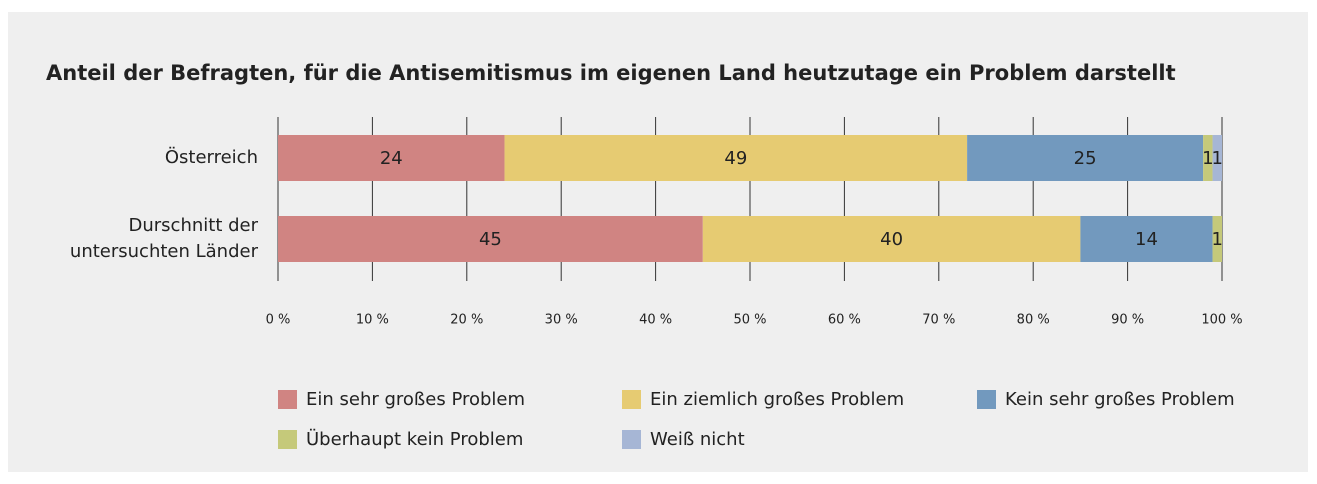  Describe the element at coordinates (1221, 320) in the screenshot. I see `x-tick-label: 100 %` at that location.